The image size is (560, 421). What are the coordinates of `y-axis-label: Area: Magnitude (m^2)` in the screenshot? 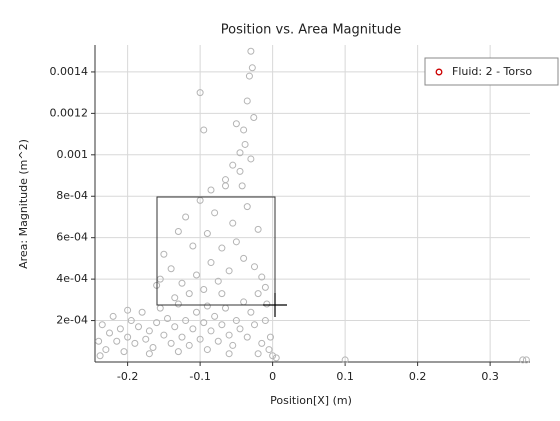 It's located at (23, 204).